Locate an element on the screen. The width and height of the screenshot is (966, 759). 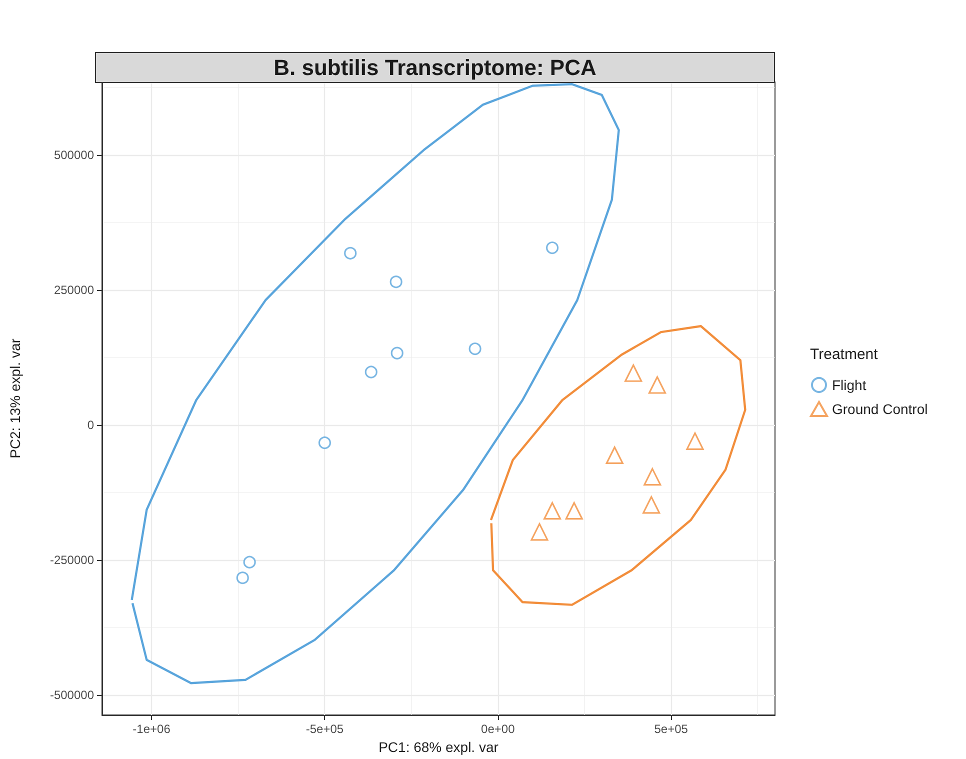
legend-label: Flight is located at coordinates (849, 385).